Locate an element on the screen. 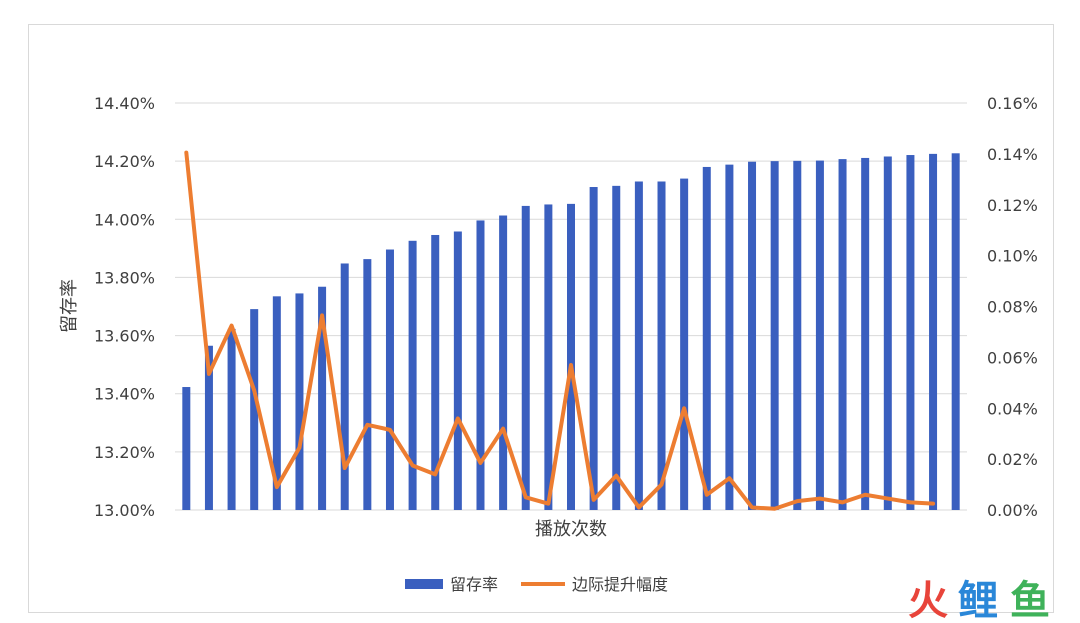 This screenshot has height=623, width=1080. y-tick-label: 13.80% is located at coordinates (124, 277).